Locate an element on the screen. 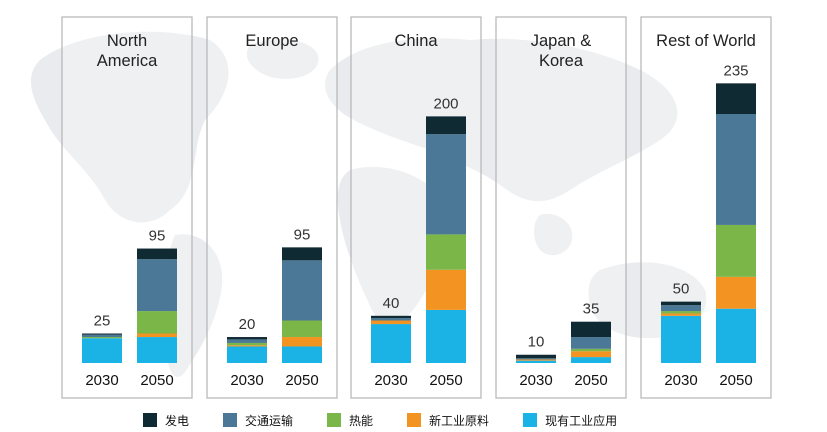  panel-title: China is located at coordinates (416, 41).